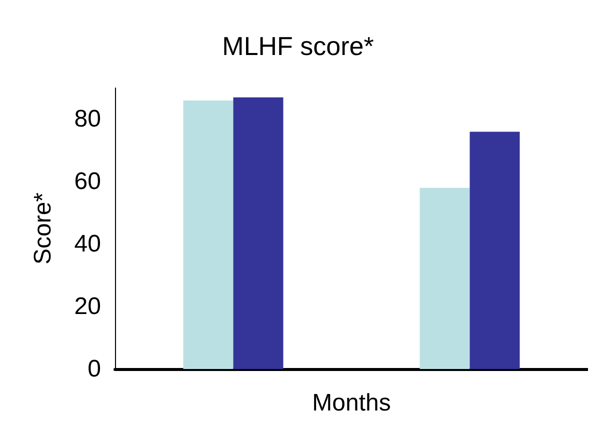  What do you see at coordinates (87, 244) in the screenshot?
I see `y-tick-label: 40` at bounding box center [87, 244].